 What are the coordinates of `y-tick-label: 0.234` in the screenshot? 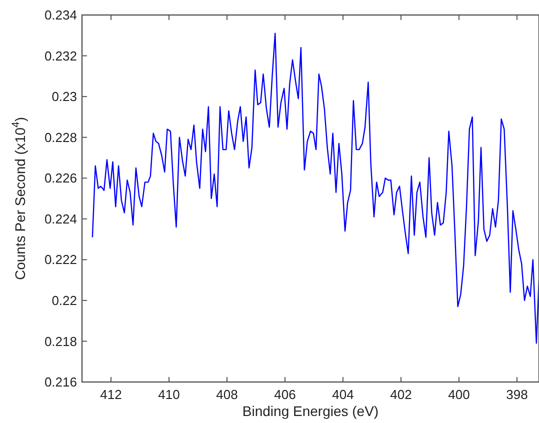 It's located at (60, 15).